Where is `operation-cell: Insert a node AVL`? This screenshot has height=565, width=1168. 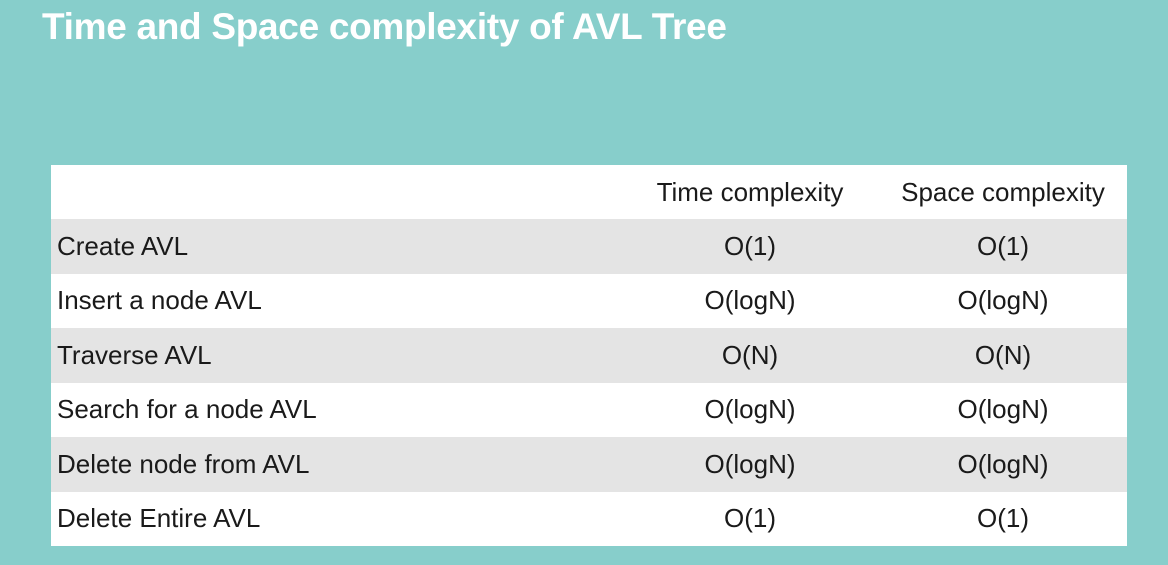
operation-cell: Insert a node AVL is located at coordinates (336, 300).